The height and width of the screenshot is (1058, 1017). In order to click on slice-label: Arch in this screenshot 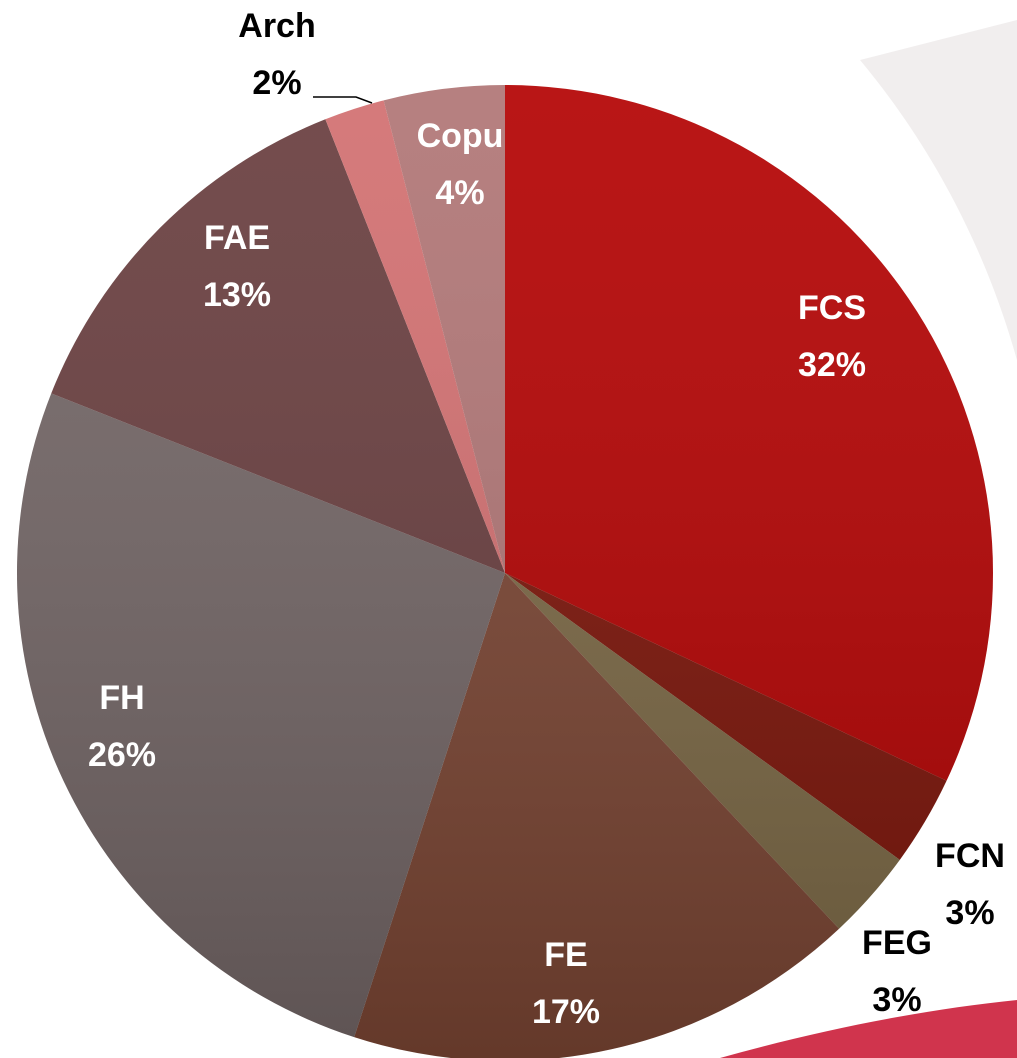, I will do `click(276, 26)`.